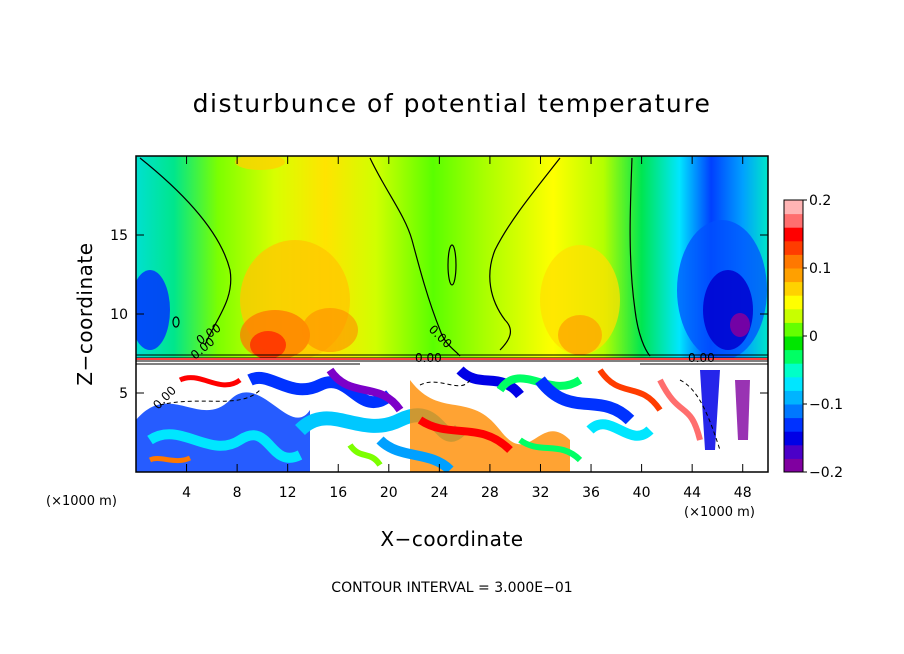 The width and height of the screenshot is (904, 654). I want to click on y-tick-label: 15, so click(119, 236).